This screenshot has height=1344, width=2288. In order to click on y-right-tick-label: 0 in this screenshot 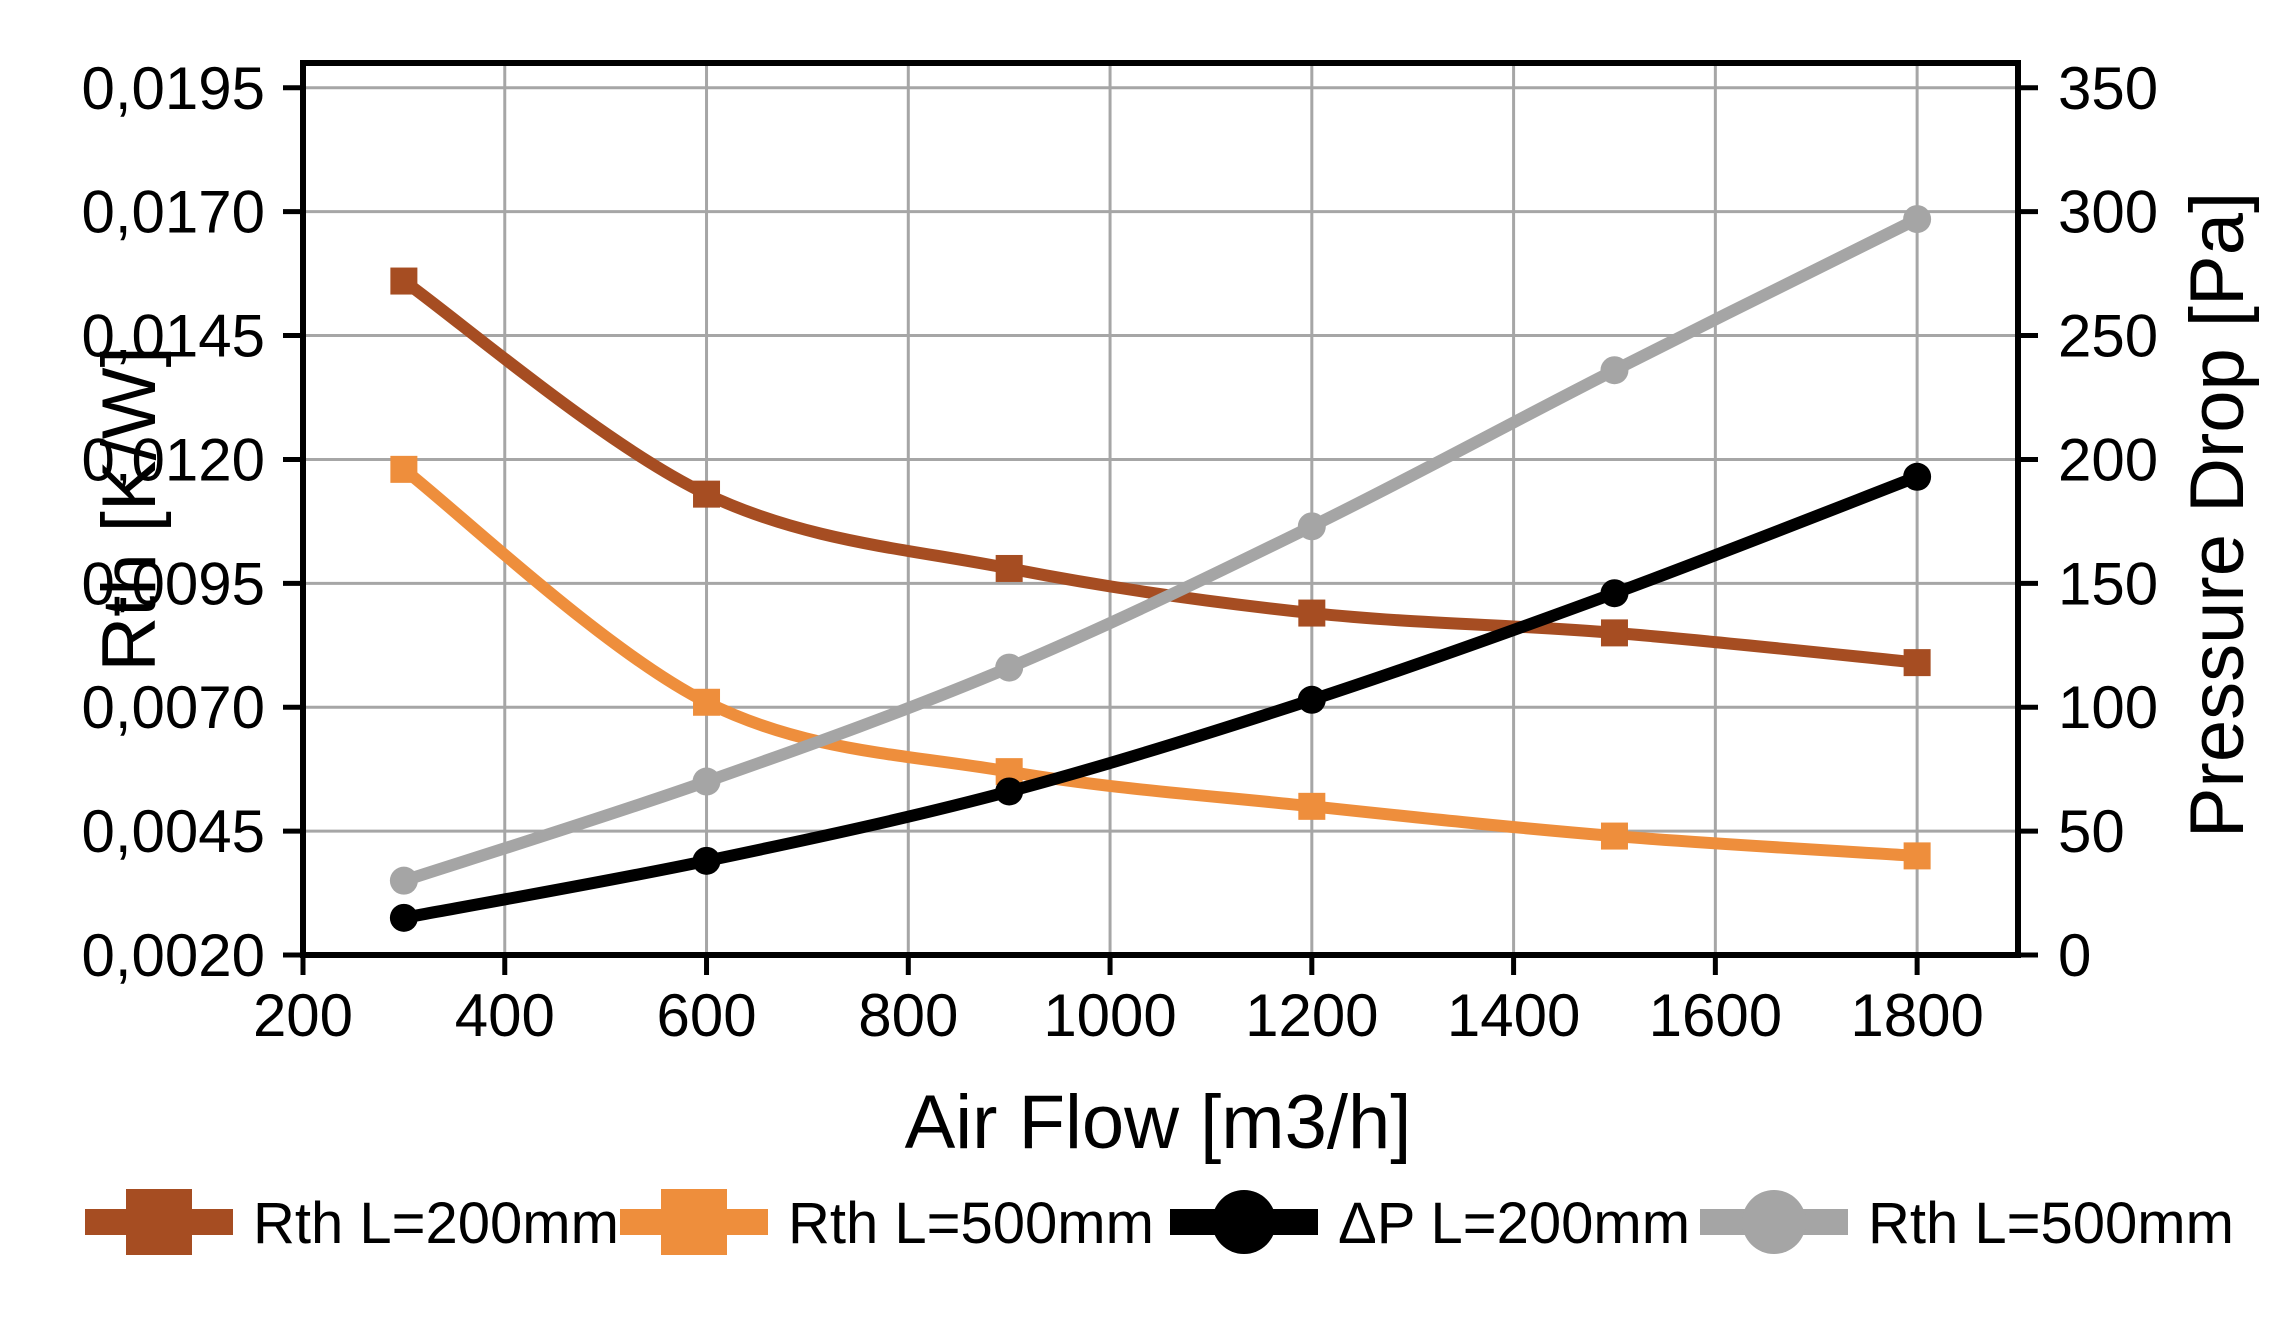, I will do `click(2074, 955)`.